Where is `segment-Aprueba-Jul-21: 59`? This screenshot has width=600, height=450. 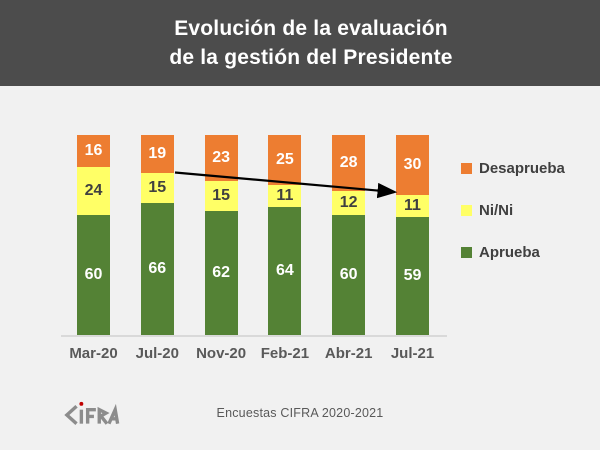 segment-Aprueba-Jul-21: 59 is located at coordinates (412, 276).